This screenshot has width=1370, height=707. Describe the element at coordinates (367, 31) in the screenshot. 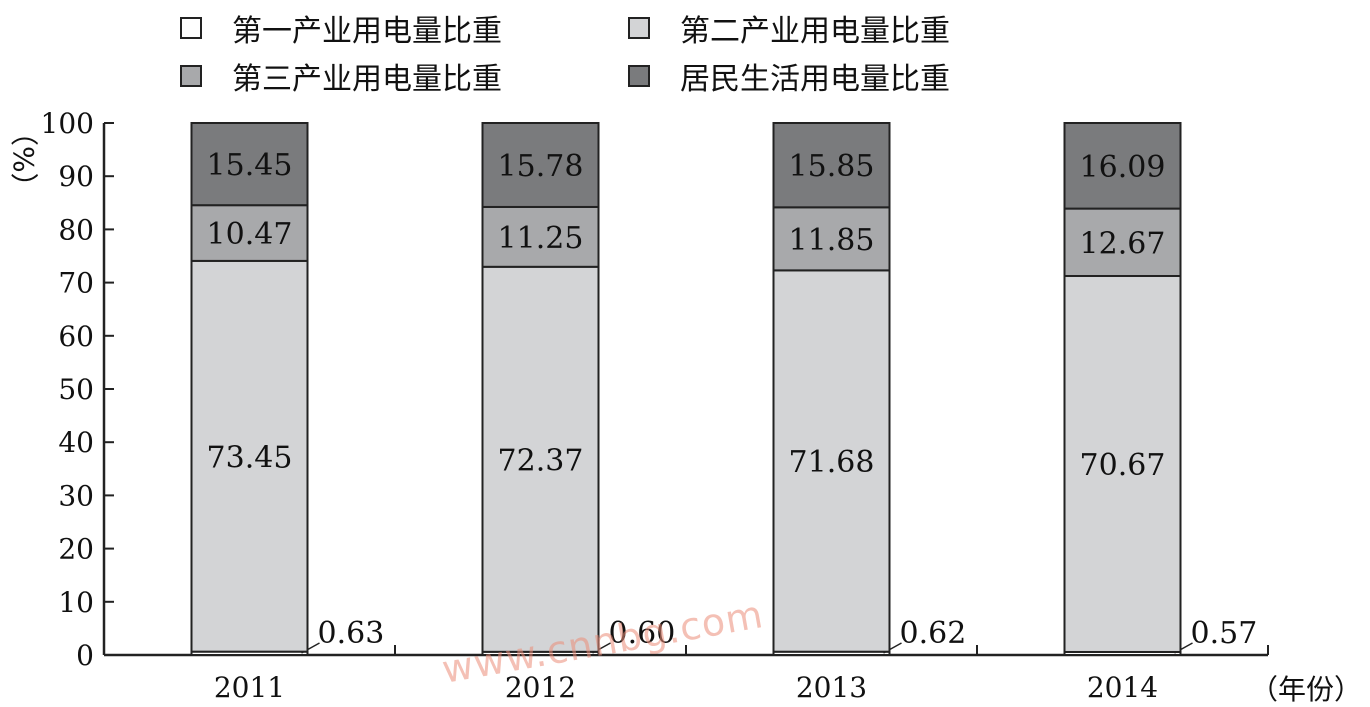

I see `legend-label: 第一产业用电量比重` at that location.